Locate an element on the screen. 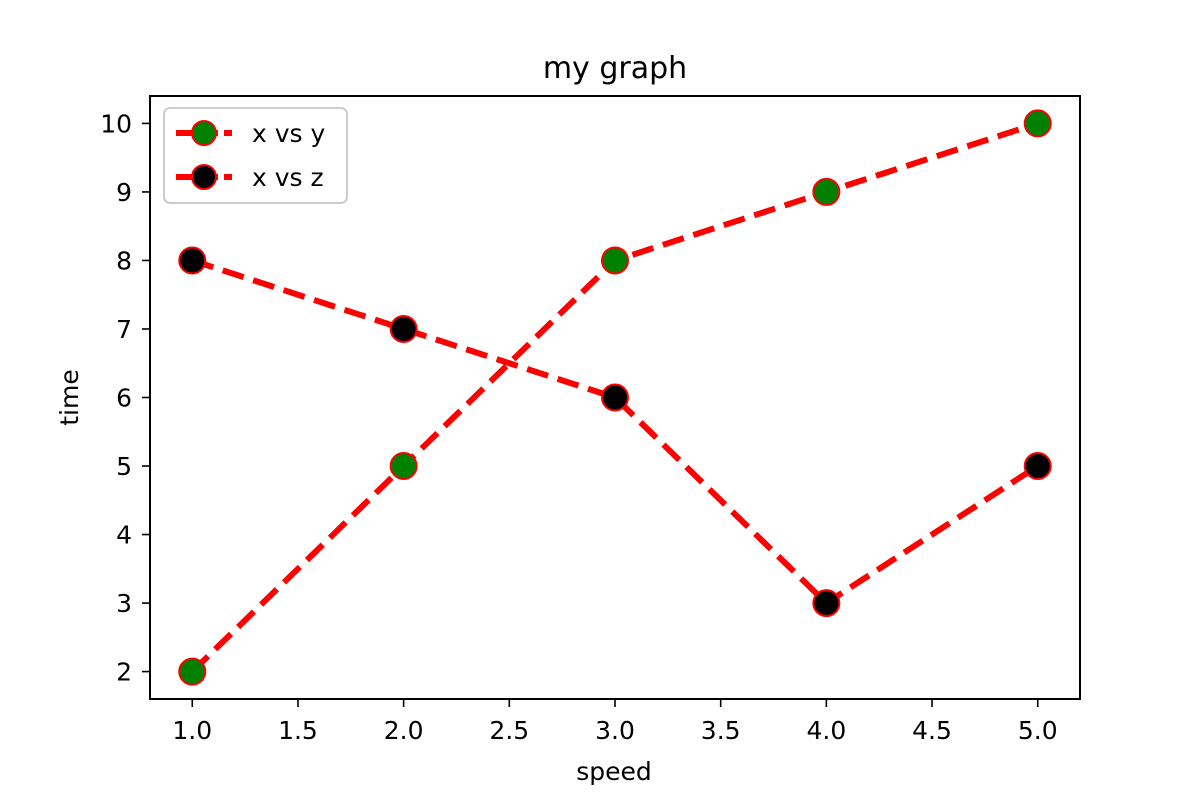  x-axis: 1.0 1.5 2.0 2.5 3.0 3.5 4.0 4.5 5.0 is located at coordinates (615, 722).